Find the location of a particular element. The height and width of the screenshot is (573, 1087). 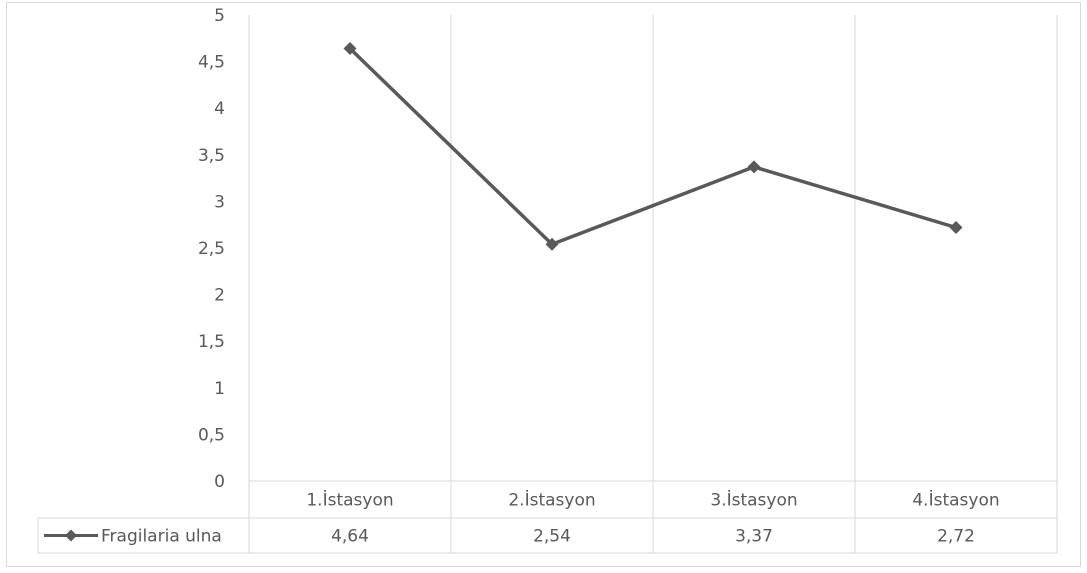

y-tick-label: 1,5 is located at coordinates (211, 342).